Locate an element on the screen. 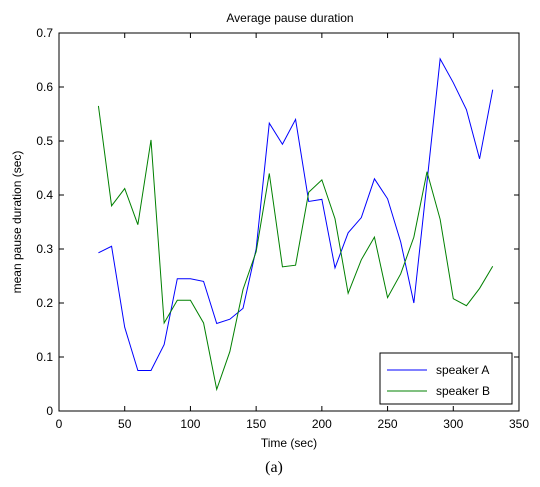 The image size is (540, 487). y-tick-label: 0.6 is located at coordinates (44, 87).